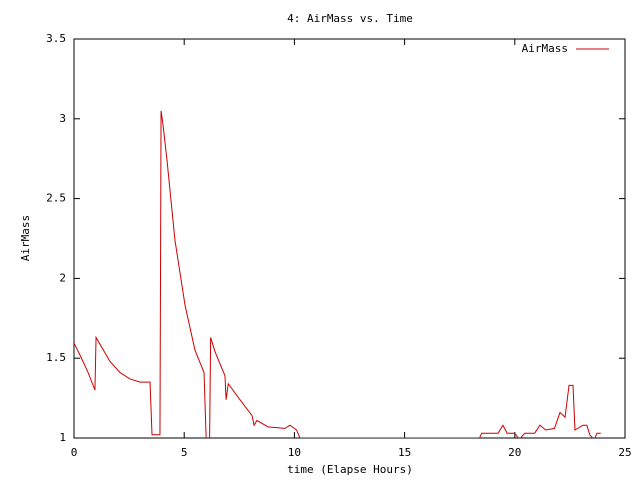 Image resolution: width=640 pixels, height=480 pixels. I want to click on x-tick-label: 15, so click(404, 452).